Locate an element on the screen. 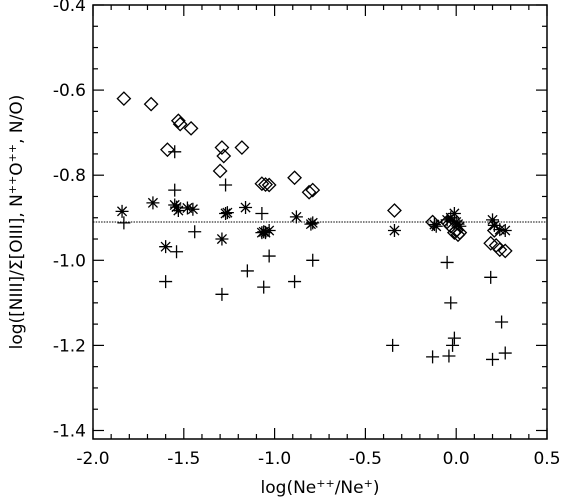 This screenshot has height=499, width=571. x-tick-label: 0.5 is located at coordinates (546, 459).